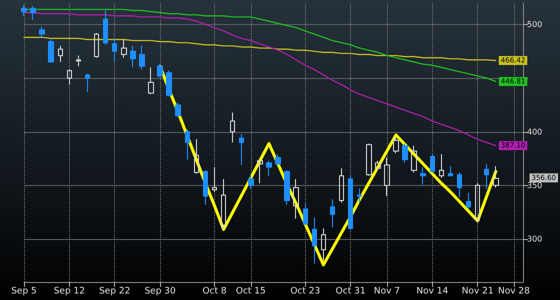  What do you see at coordinates (534, 185) in the screenshot?
I see `y-tick-label: 350` at bounding box center [534, 185].